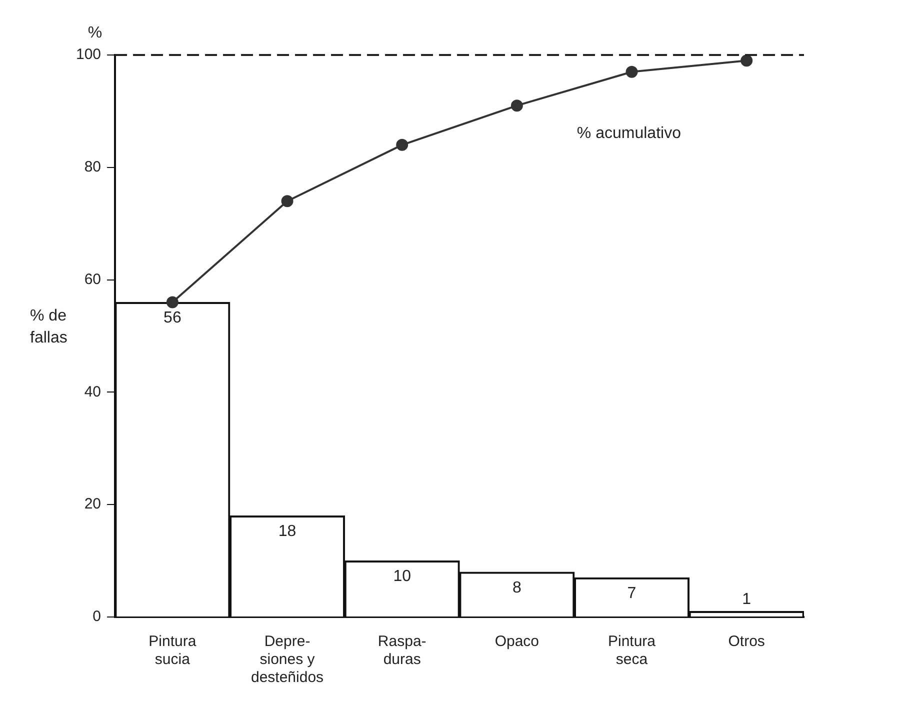 Image resolution: width=914 pixels, height=705 pixels. What do you see at coordinates (746, 641) in the screenshot?
I see `x-tick-label: Otros` at bounding box center [746, 641].